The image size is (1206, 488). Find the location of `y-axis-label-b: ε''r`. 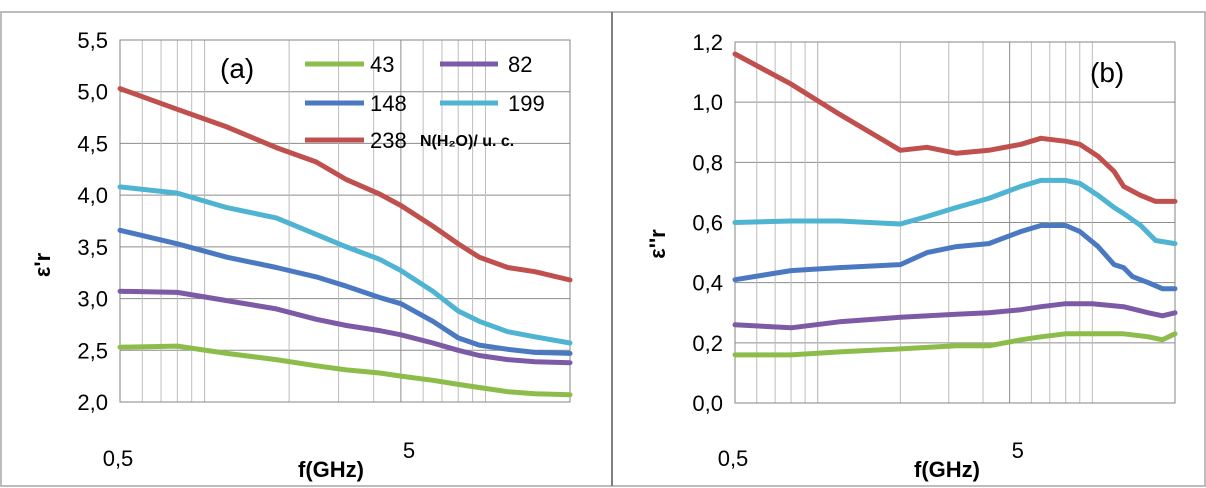

y-axis-label-b: ε''r is located at coordinates (657, 244).